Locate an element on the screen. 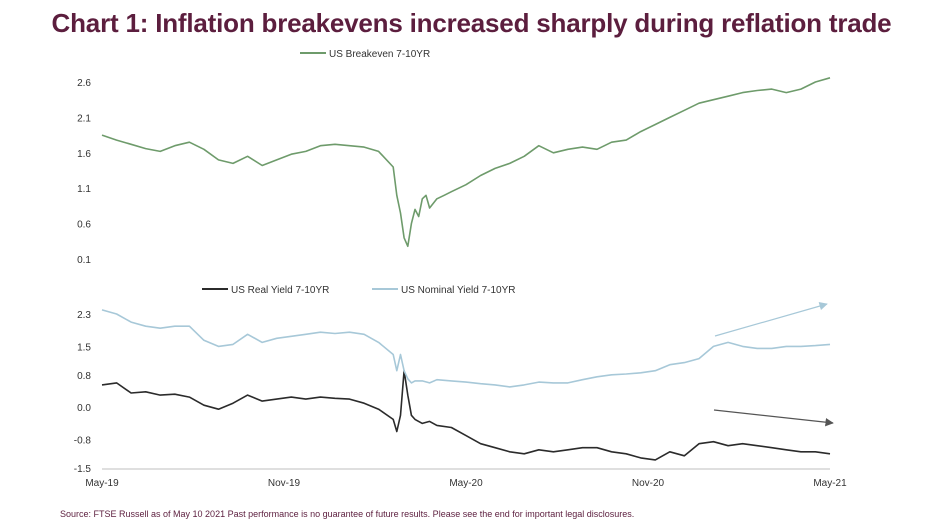 This screenshot has width=943, height=530. y-tick-label: -0.8 is located at coordinates (83, 441).